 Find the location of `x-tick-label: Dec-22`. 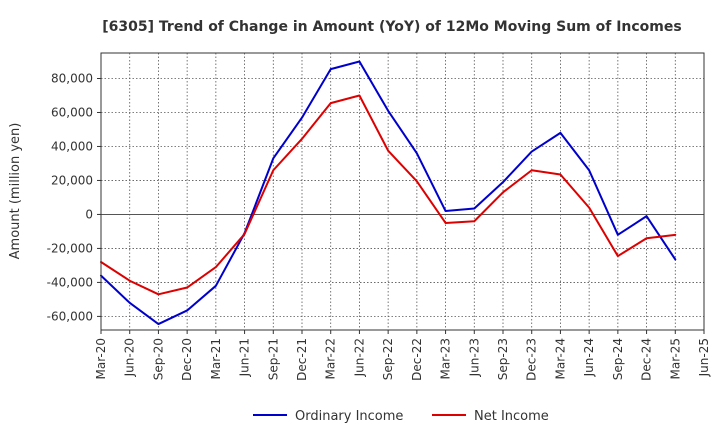

x-tick-label: Dec-22 is located at coordinates (417, 359).